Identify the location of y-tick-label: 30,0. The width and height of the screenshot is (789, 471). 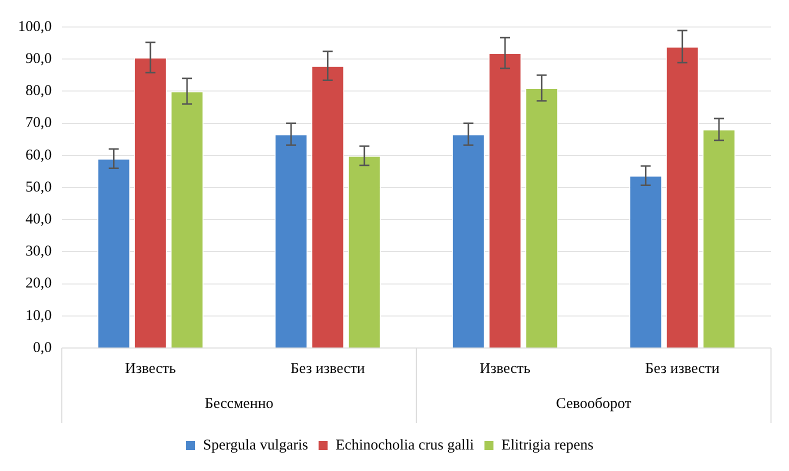
(39, 252).